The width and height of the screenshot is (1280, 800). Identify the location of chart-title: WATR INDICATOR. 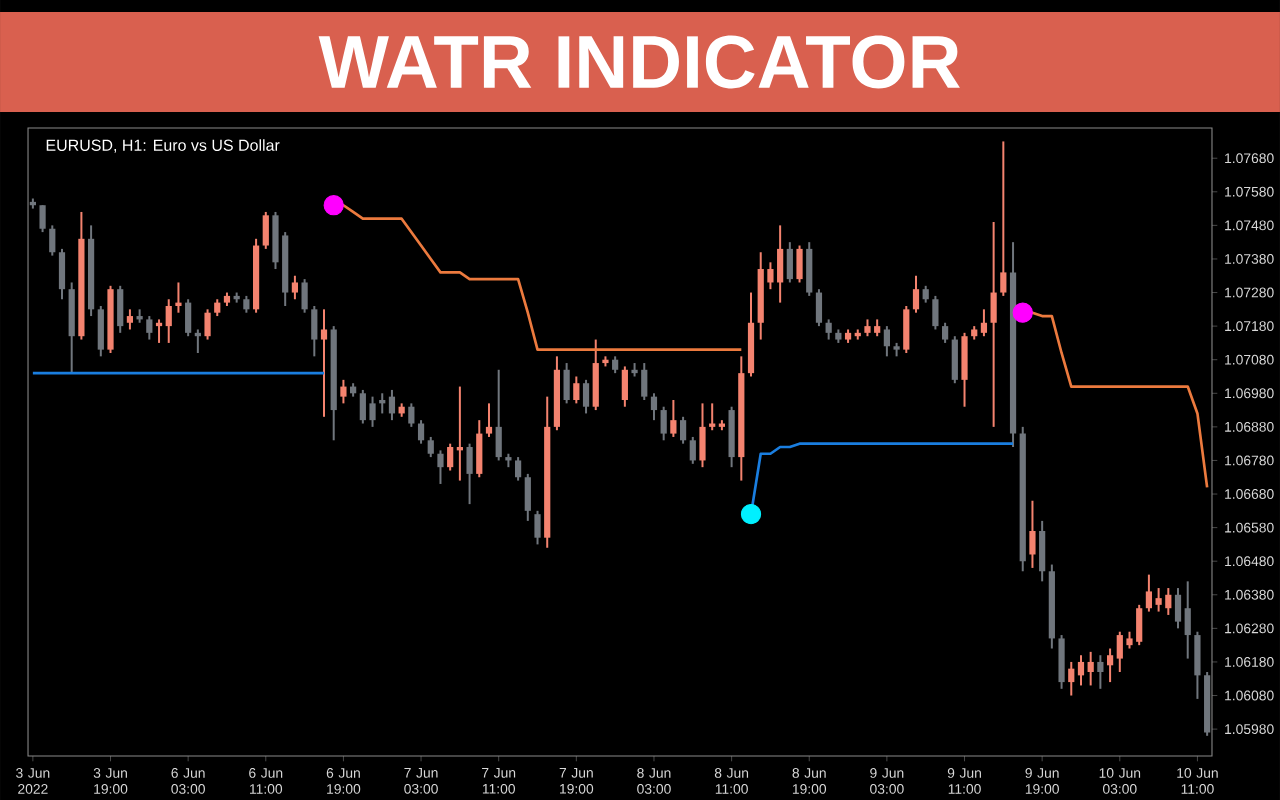
(639, 62).